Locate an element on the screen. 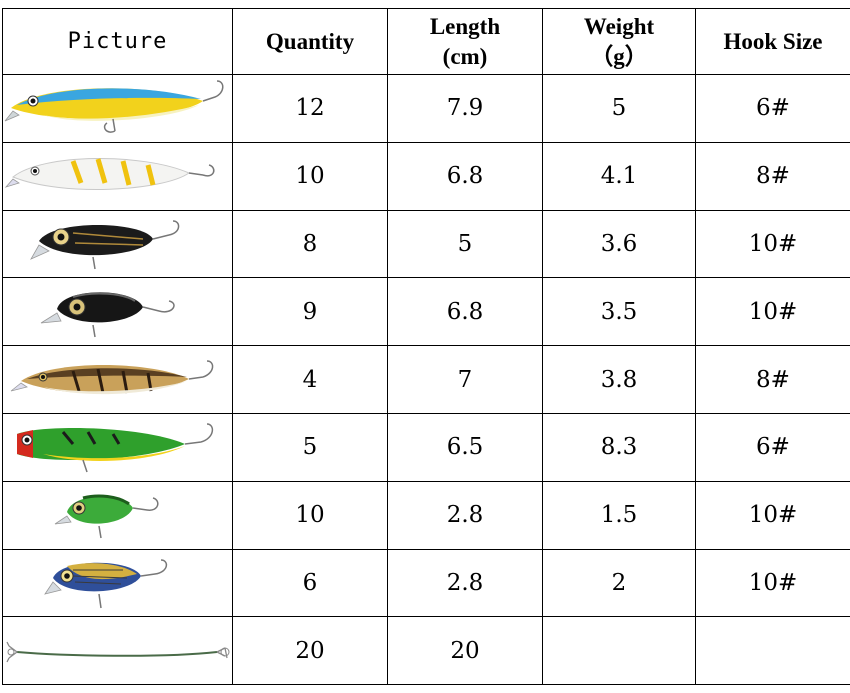 This screenshot has width=850, height=693. minnow-lure-white-yellow-icon is located at coordinates (109, 174).